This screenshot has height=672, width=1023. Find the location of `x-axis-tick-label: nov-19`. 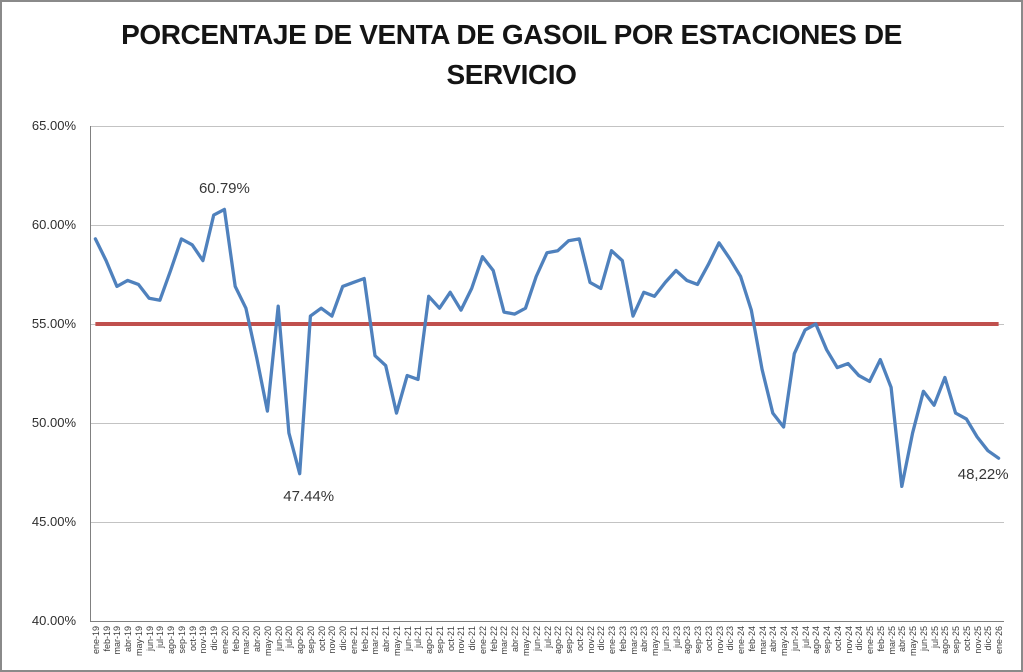

x-axis-tick-label: nov-19 is located at coordinates (203, 640).